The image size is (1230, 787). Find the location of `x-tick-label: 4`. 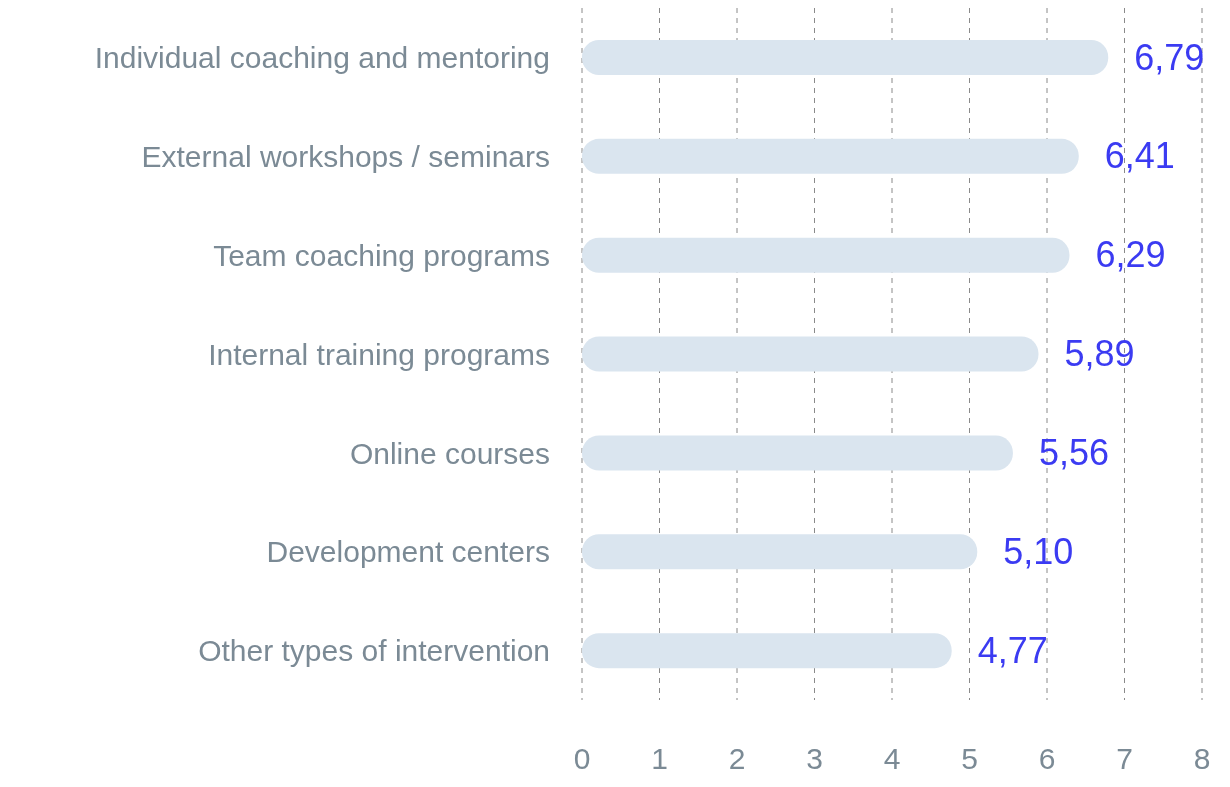

x-tick-label: 4 is located at coordinates (892, 759).